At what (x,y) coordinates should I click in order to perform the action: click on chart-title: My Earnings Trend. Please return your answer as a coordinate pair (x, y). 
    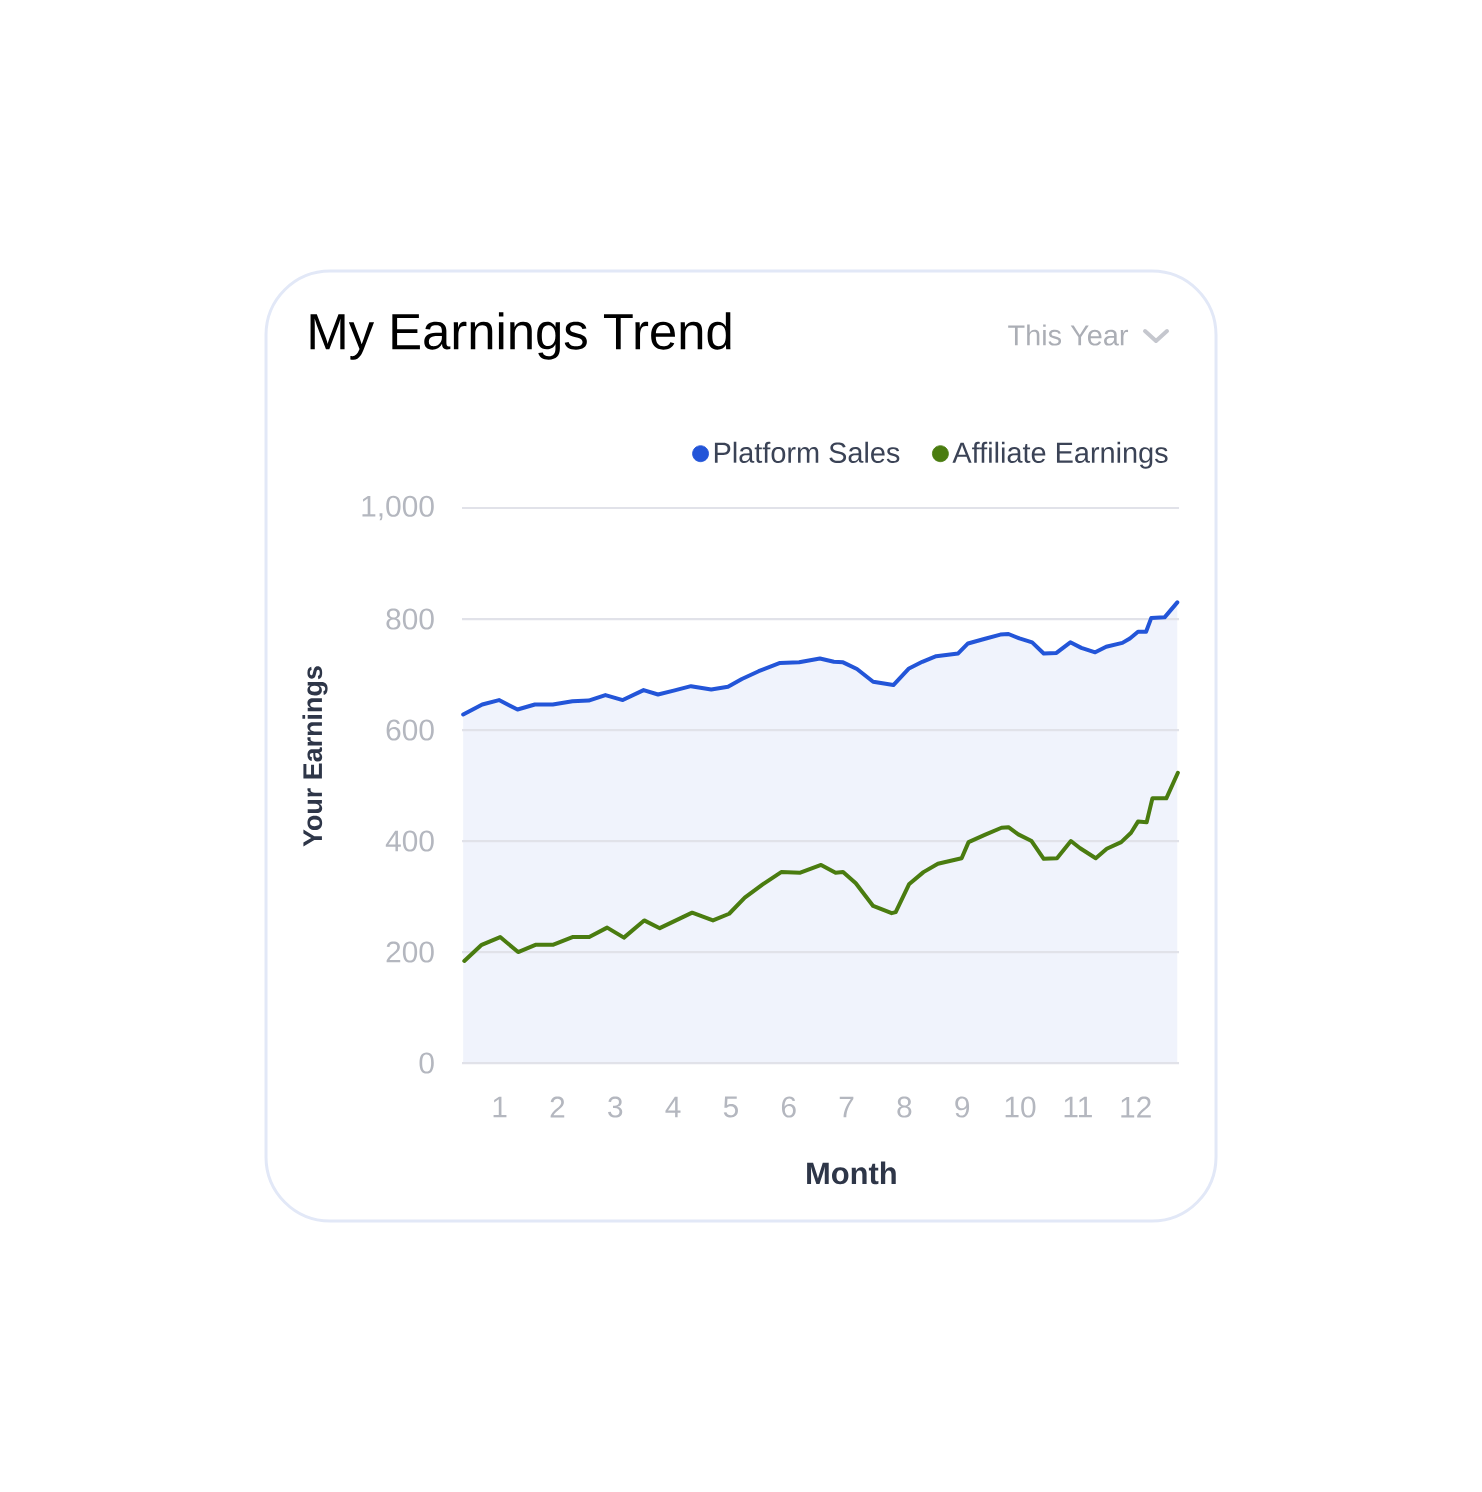
    Looking at the image, I should click on (520, 336).